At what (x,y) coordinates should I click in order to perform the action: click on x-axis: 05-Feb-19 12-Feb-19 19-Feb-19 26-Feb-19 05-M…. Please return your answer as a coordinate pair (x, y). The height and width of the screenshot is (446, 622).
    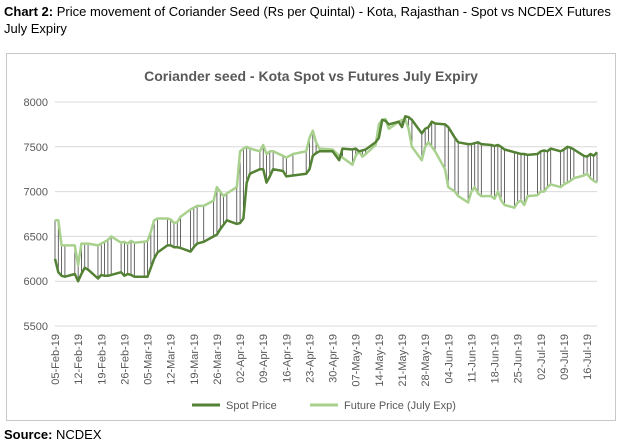
    Looking at the image, I should click on (322, 360).